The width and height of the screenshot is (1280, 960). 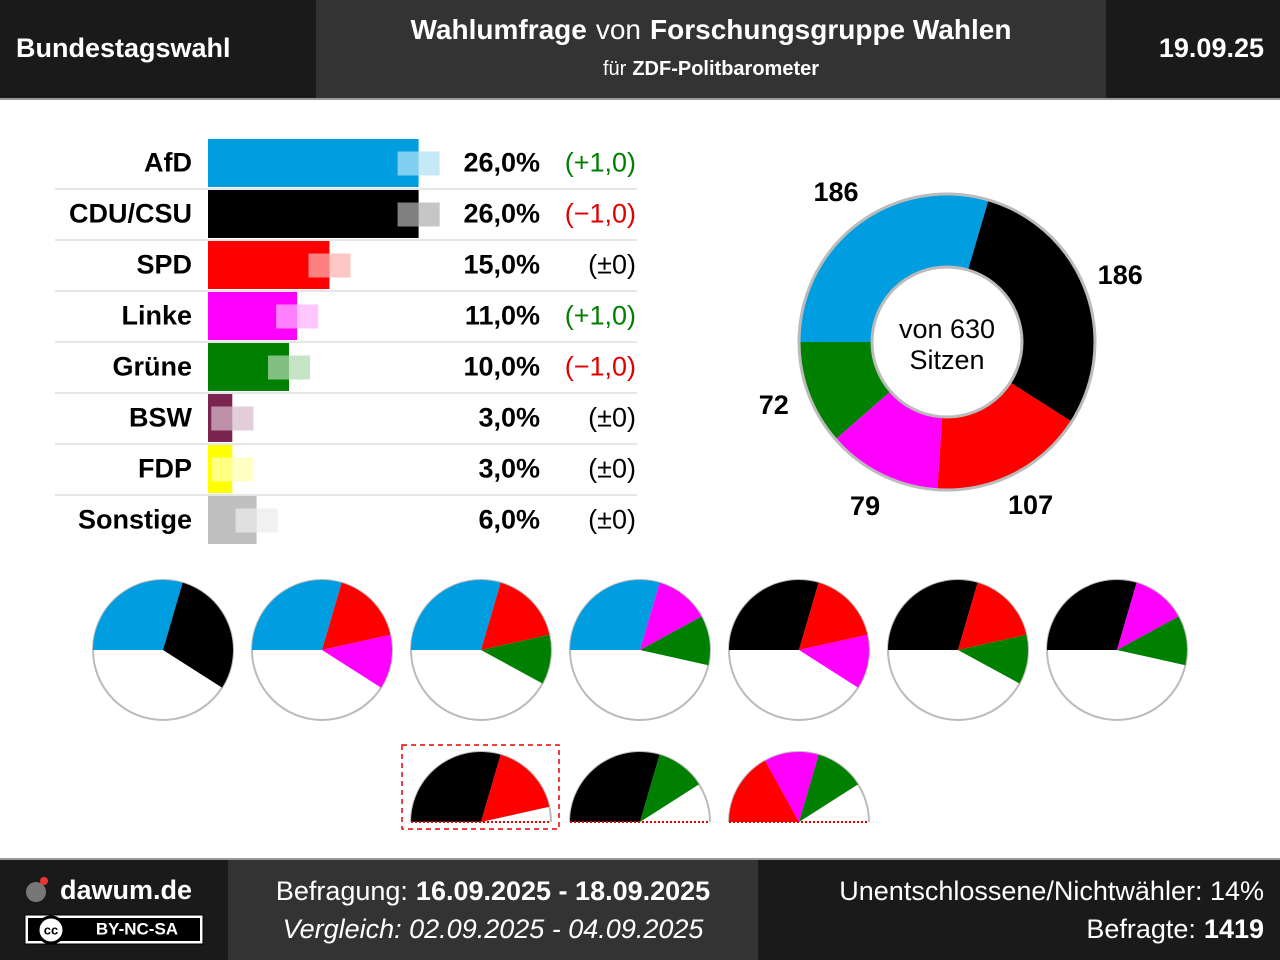 What do you see at coordinates (502, 316) in the screenshot?
I see `value-label: 11,0%` at bounding box center [502, 316].